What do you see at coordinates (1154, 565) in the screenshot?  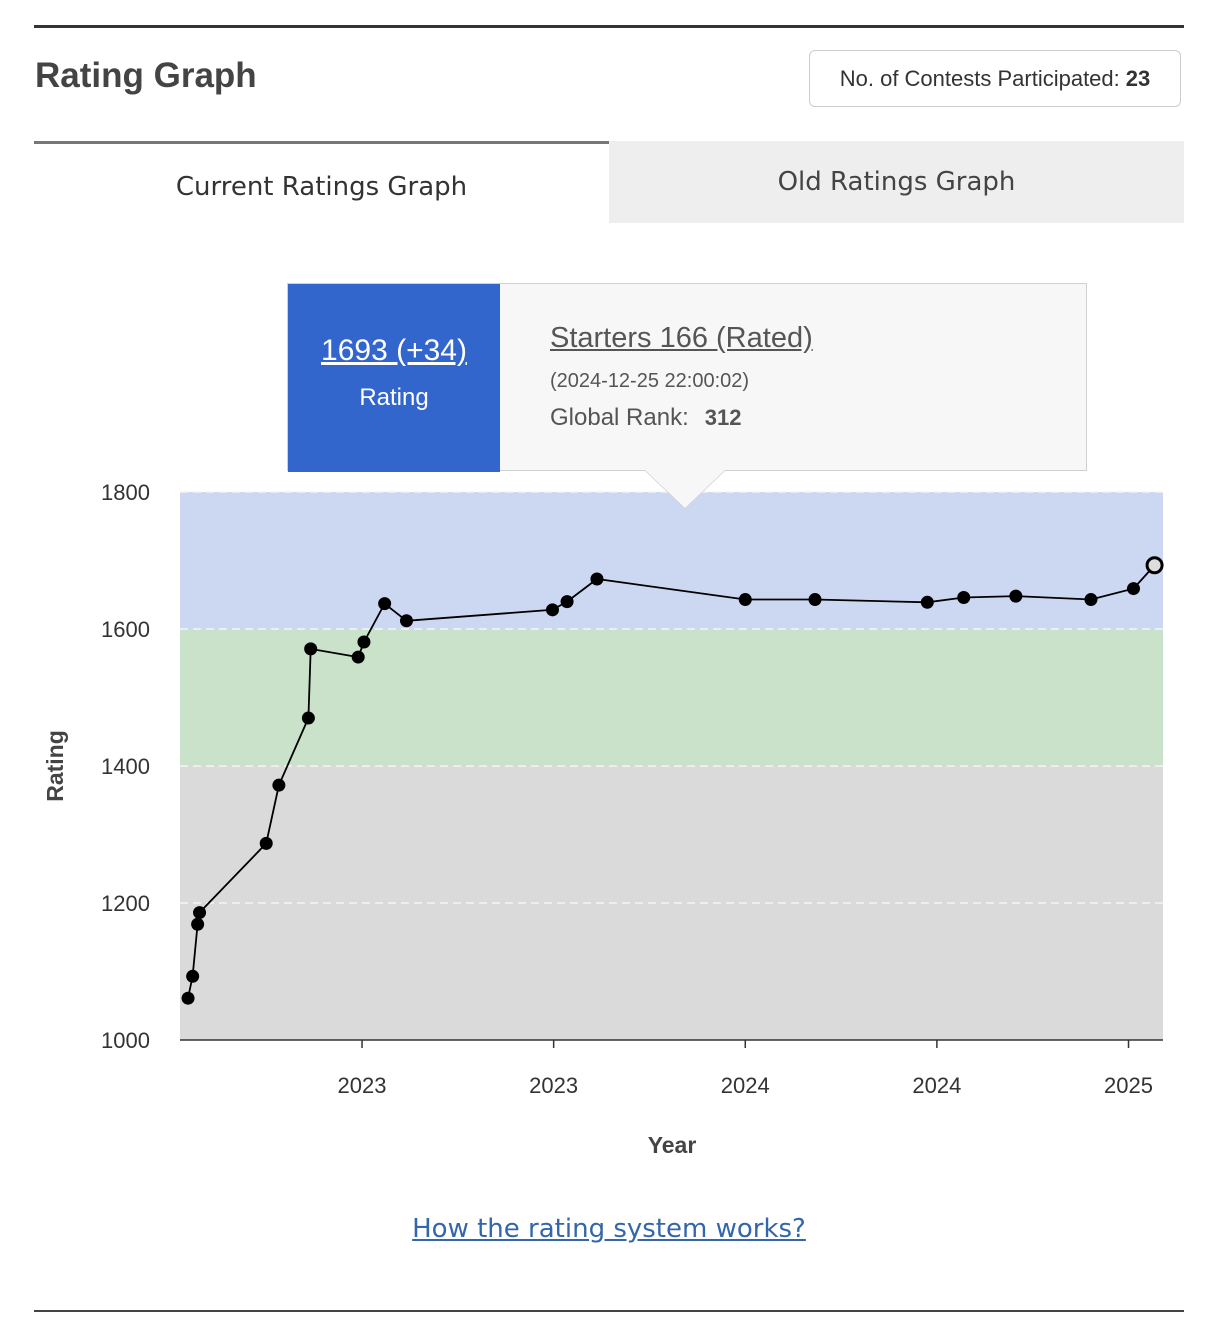 I see `rating-point-selected` at bounding box center [1154, 565].